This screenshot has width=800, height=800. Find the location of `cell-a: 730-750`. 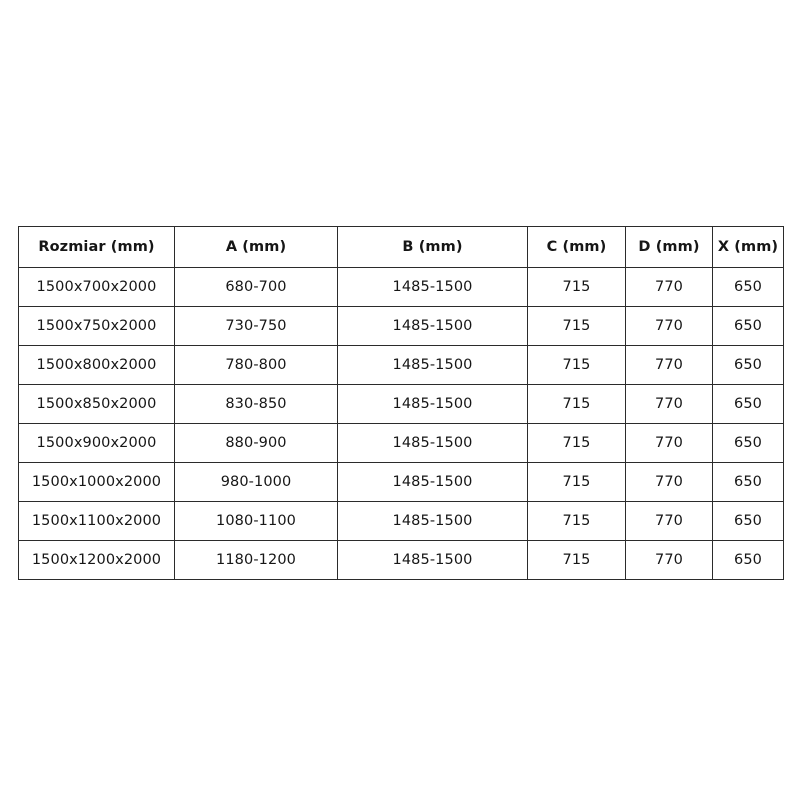

cell-a: 730-750 is located at coordinates (256, 326).